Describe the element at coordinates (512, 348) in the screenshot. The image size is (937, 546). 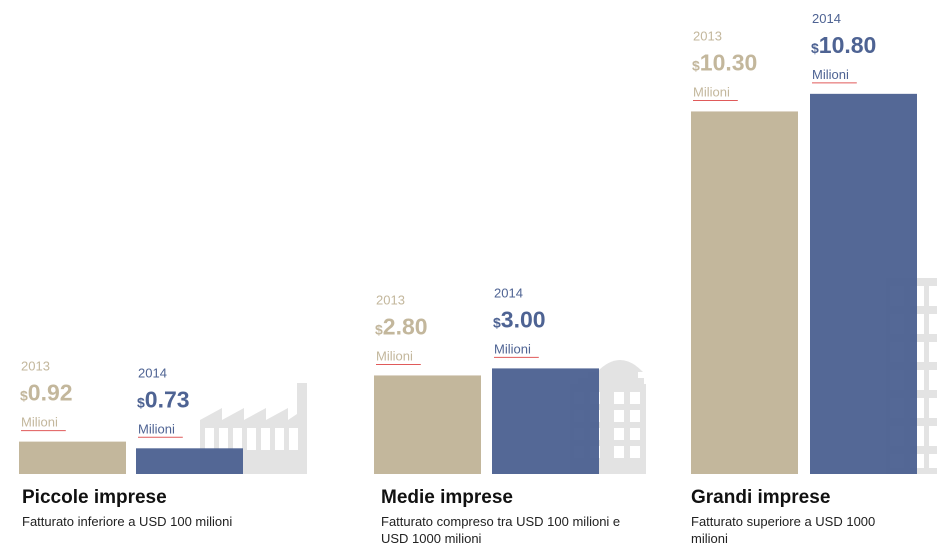
I see `unit-label-medie-imprese-2014: Milioni` at that location.